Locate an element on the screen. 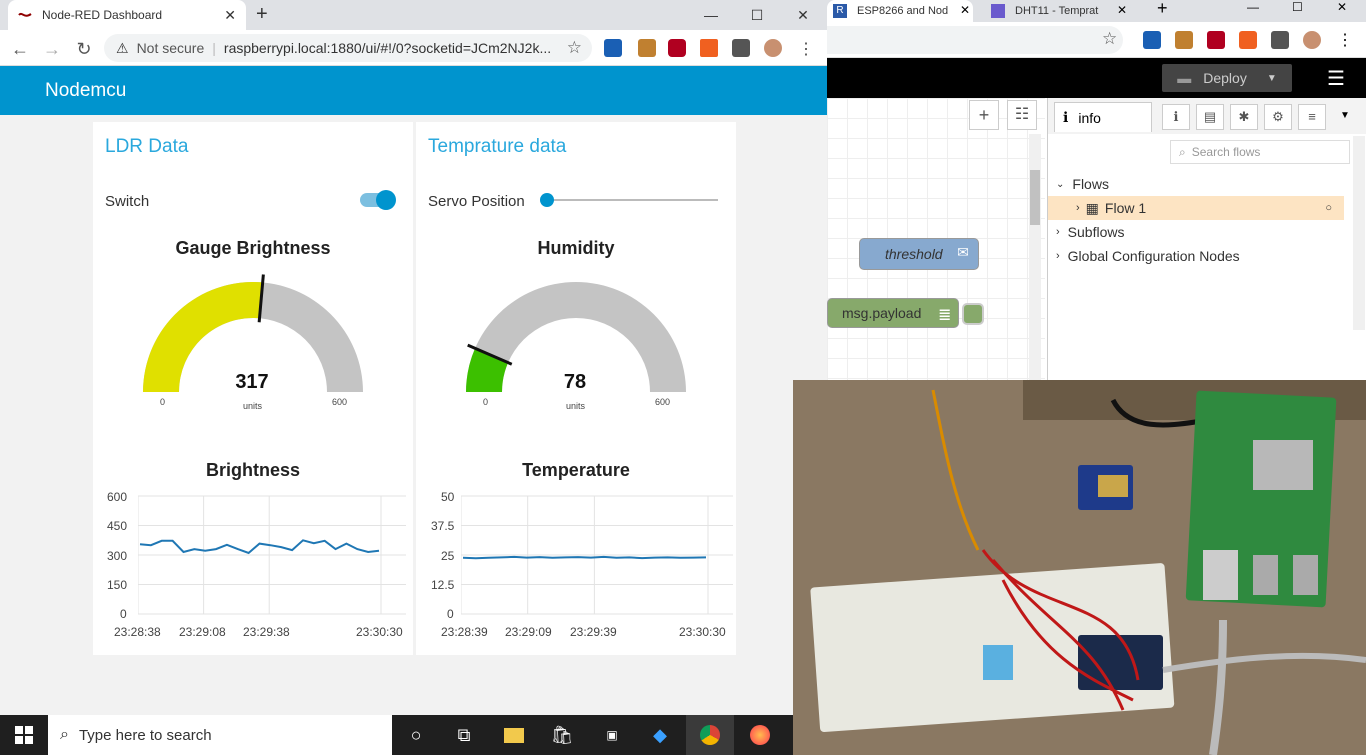 This screenshot has height=755, width=1366. windows-start-icon is located at coordinates (24, 735).